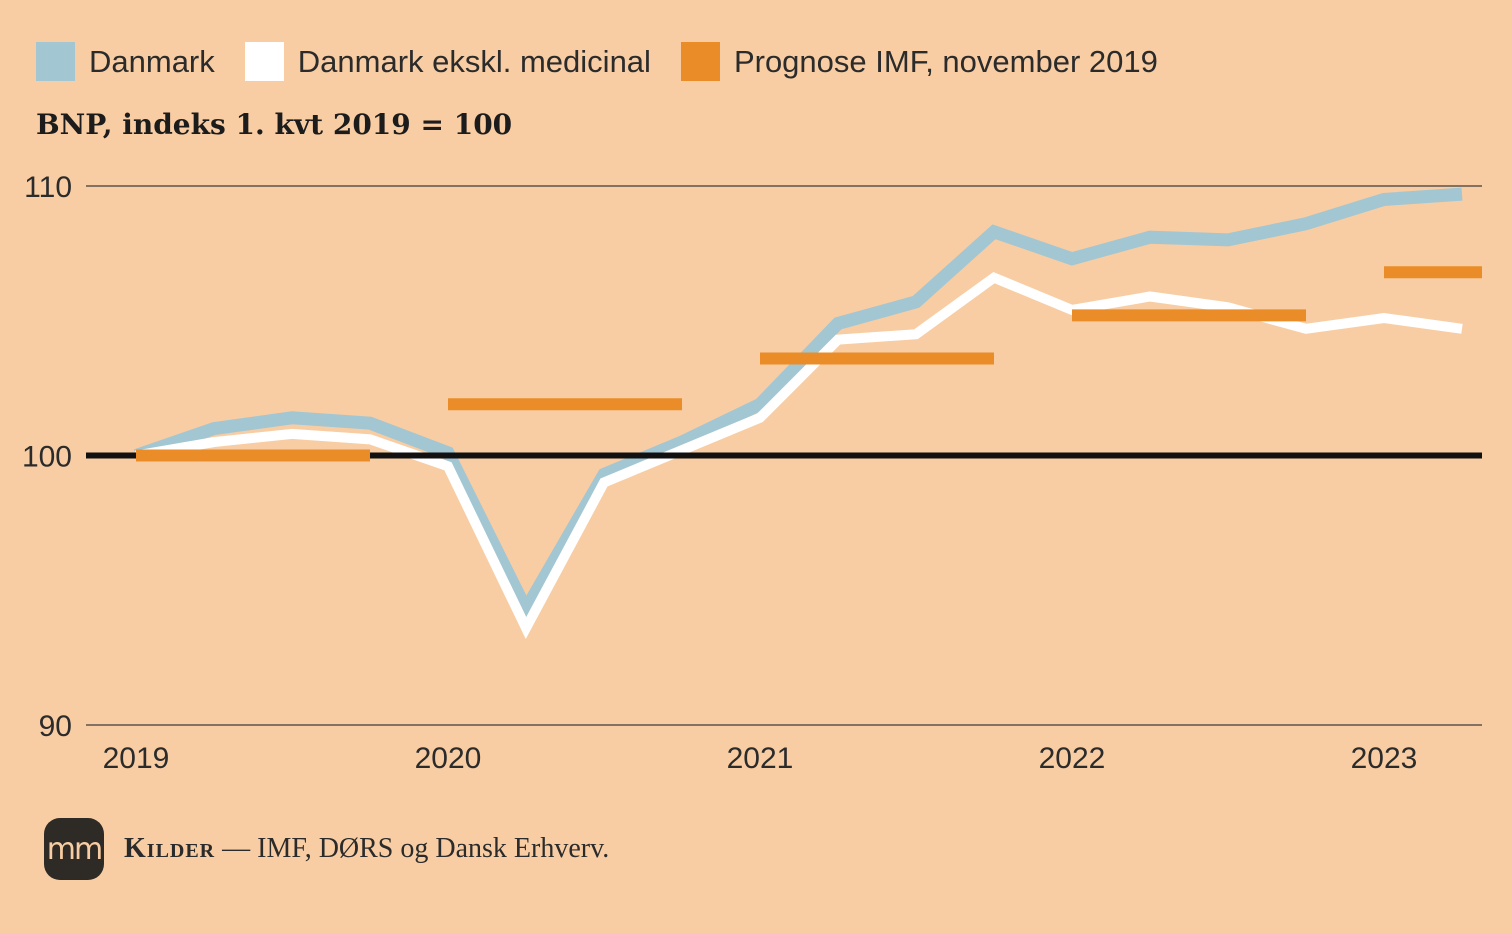 Image resolution: width=1512 pixels, height=933 pixels. I want to click on y-tick-label-90: 90, so click(55, 726).